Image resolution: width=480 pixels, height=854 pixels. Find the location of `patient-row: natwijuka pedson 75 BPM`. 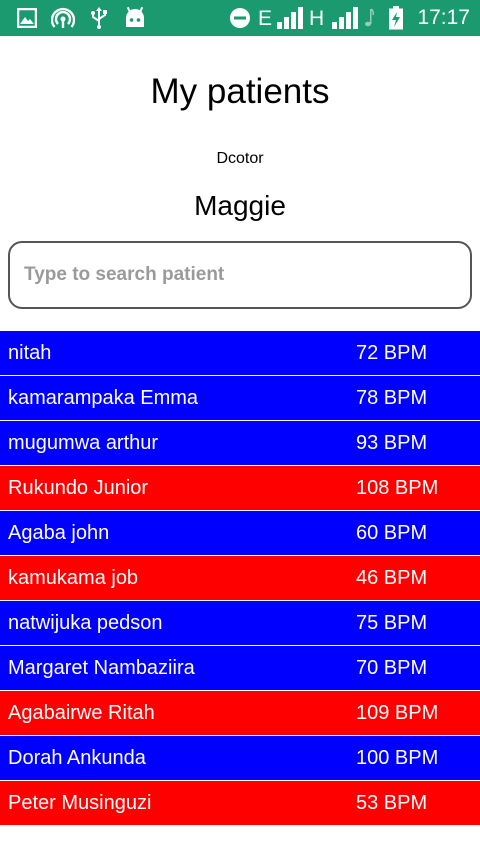

patient-row: natwijuka pedson 75 BPM is located at coordinates (240, 623).